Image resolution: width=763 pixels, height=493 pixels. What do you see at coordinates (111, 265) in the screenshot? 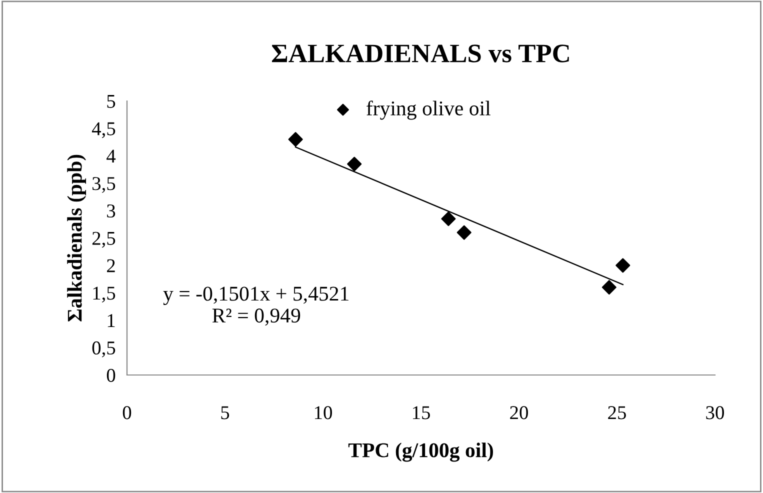
I see `y-tick-label: 2` at bounding box center [111, 265].